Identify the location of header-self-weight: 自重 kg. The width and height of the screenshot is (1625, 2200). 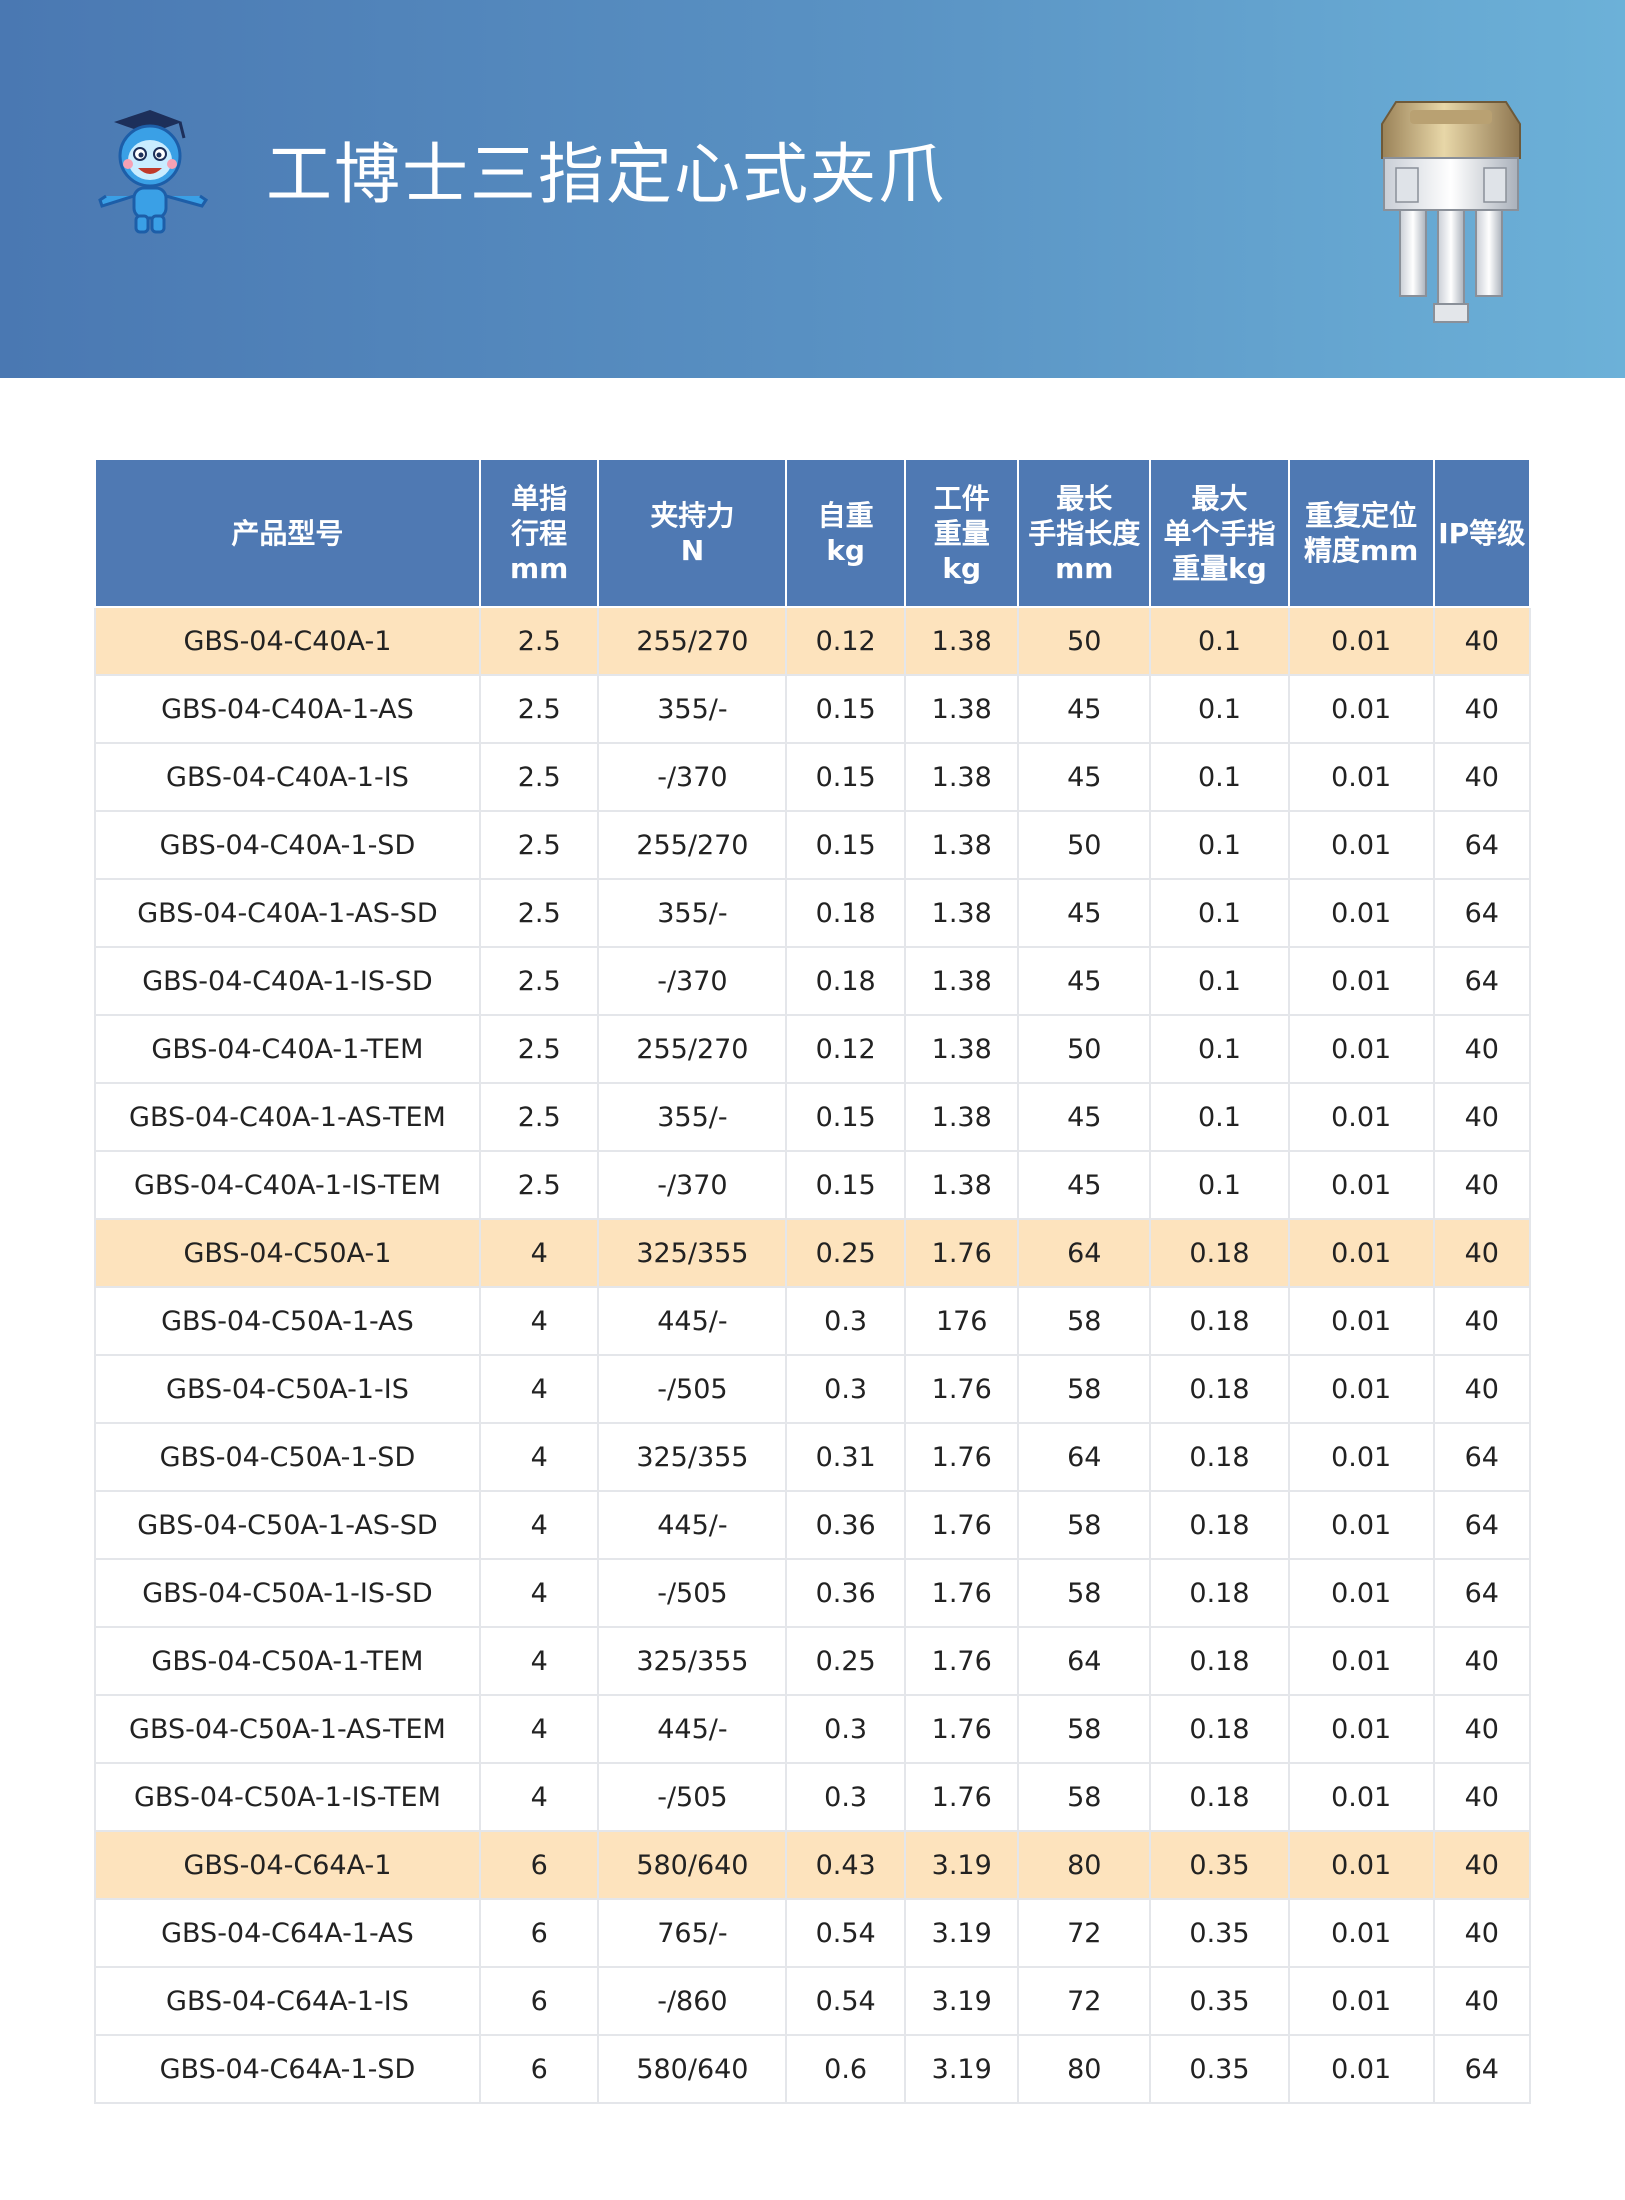
(845, 533).